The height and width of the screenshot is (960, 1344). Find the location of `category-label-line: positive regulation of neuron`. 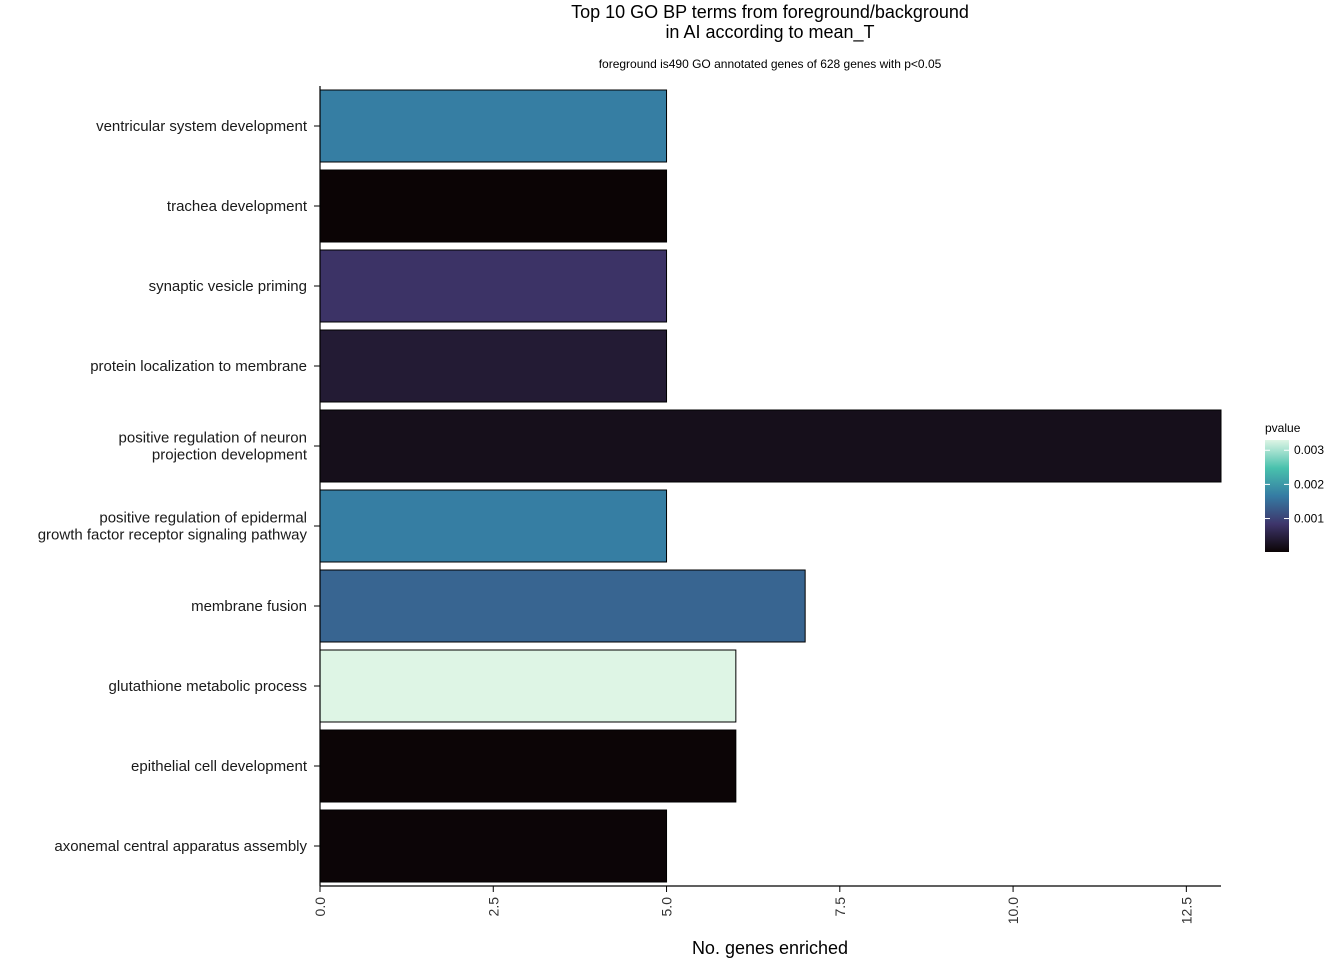

category-label-line: positive regulation of neuron is located at coordinates (213, 438).